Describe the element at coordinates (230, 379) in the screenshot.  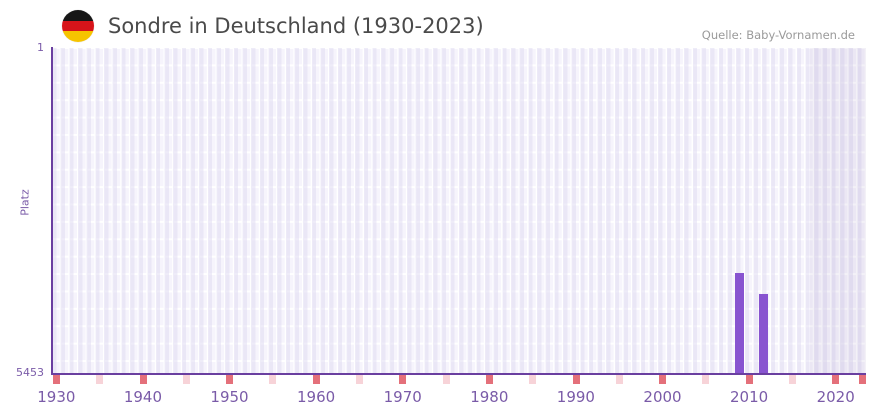
I see `x-tick-1950` at that location.